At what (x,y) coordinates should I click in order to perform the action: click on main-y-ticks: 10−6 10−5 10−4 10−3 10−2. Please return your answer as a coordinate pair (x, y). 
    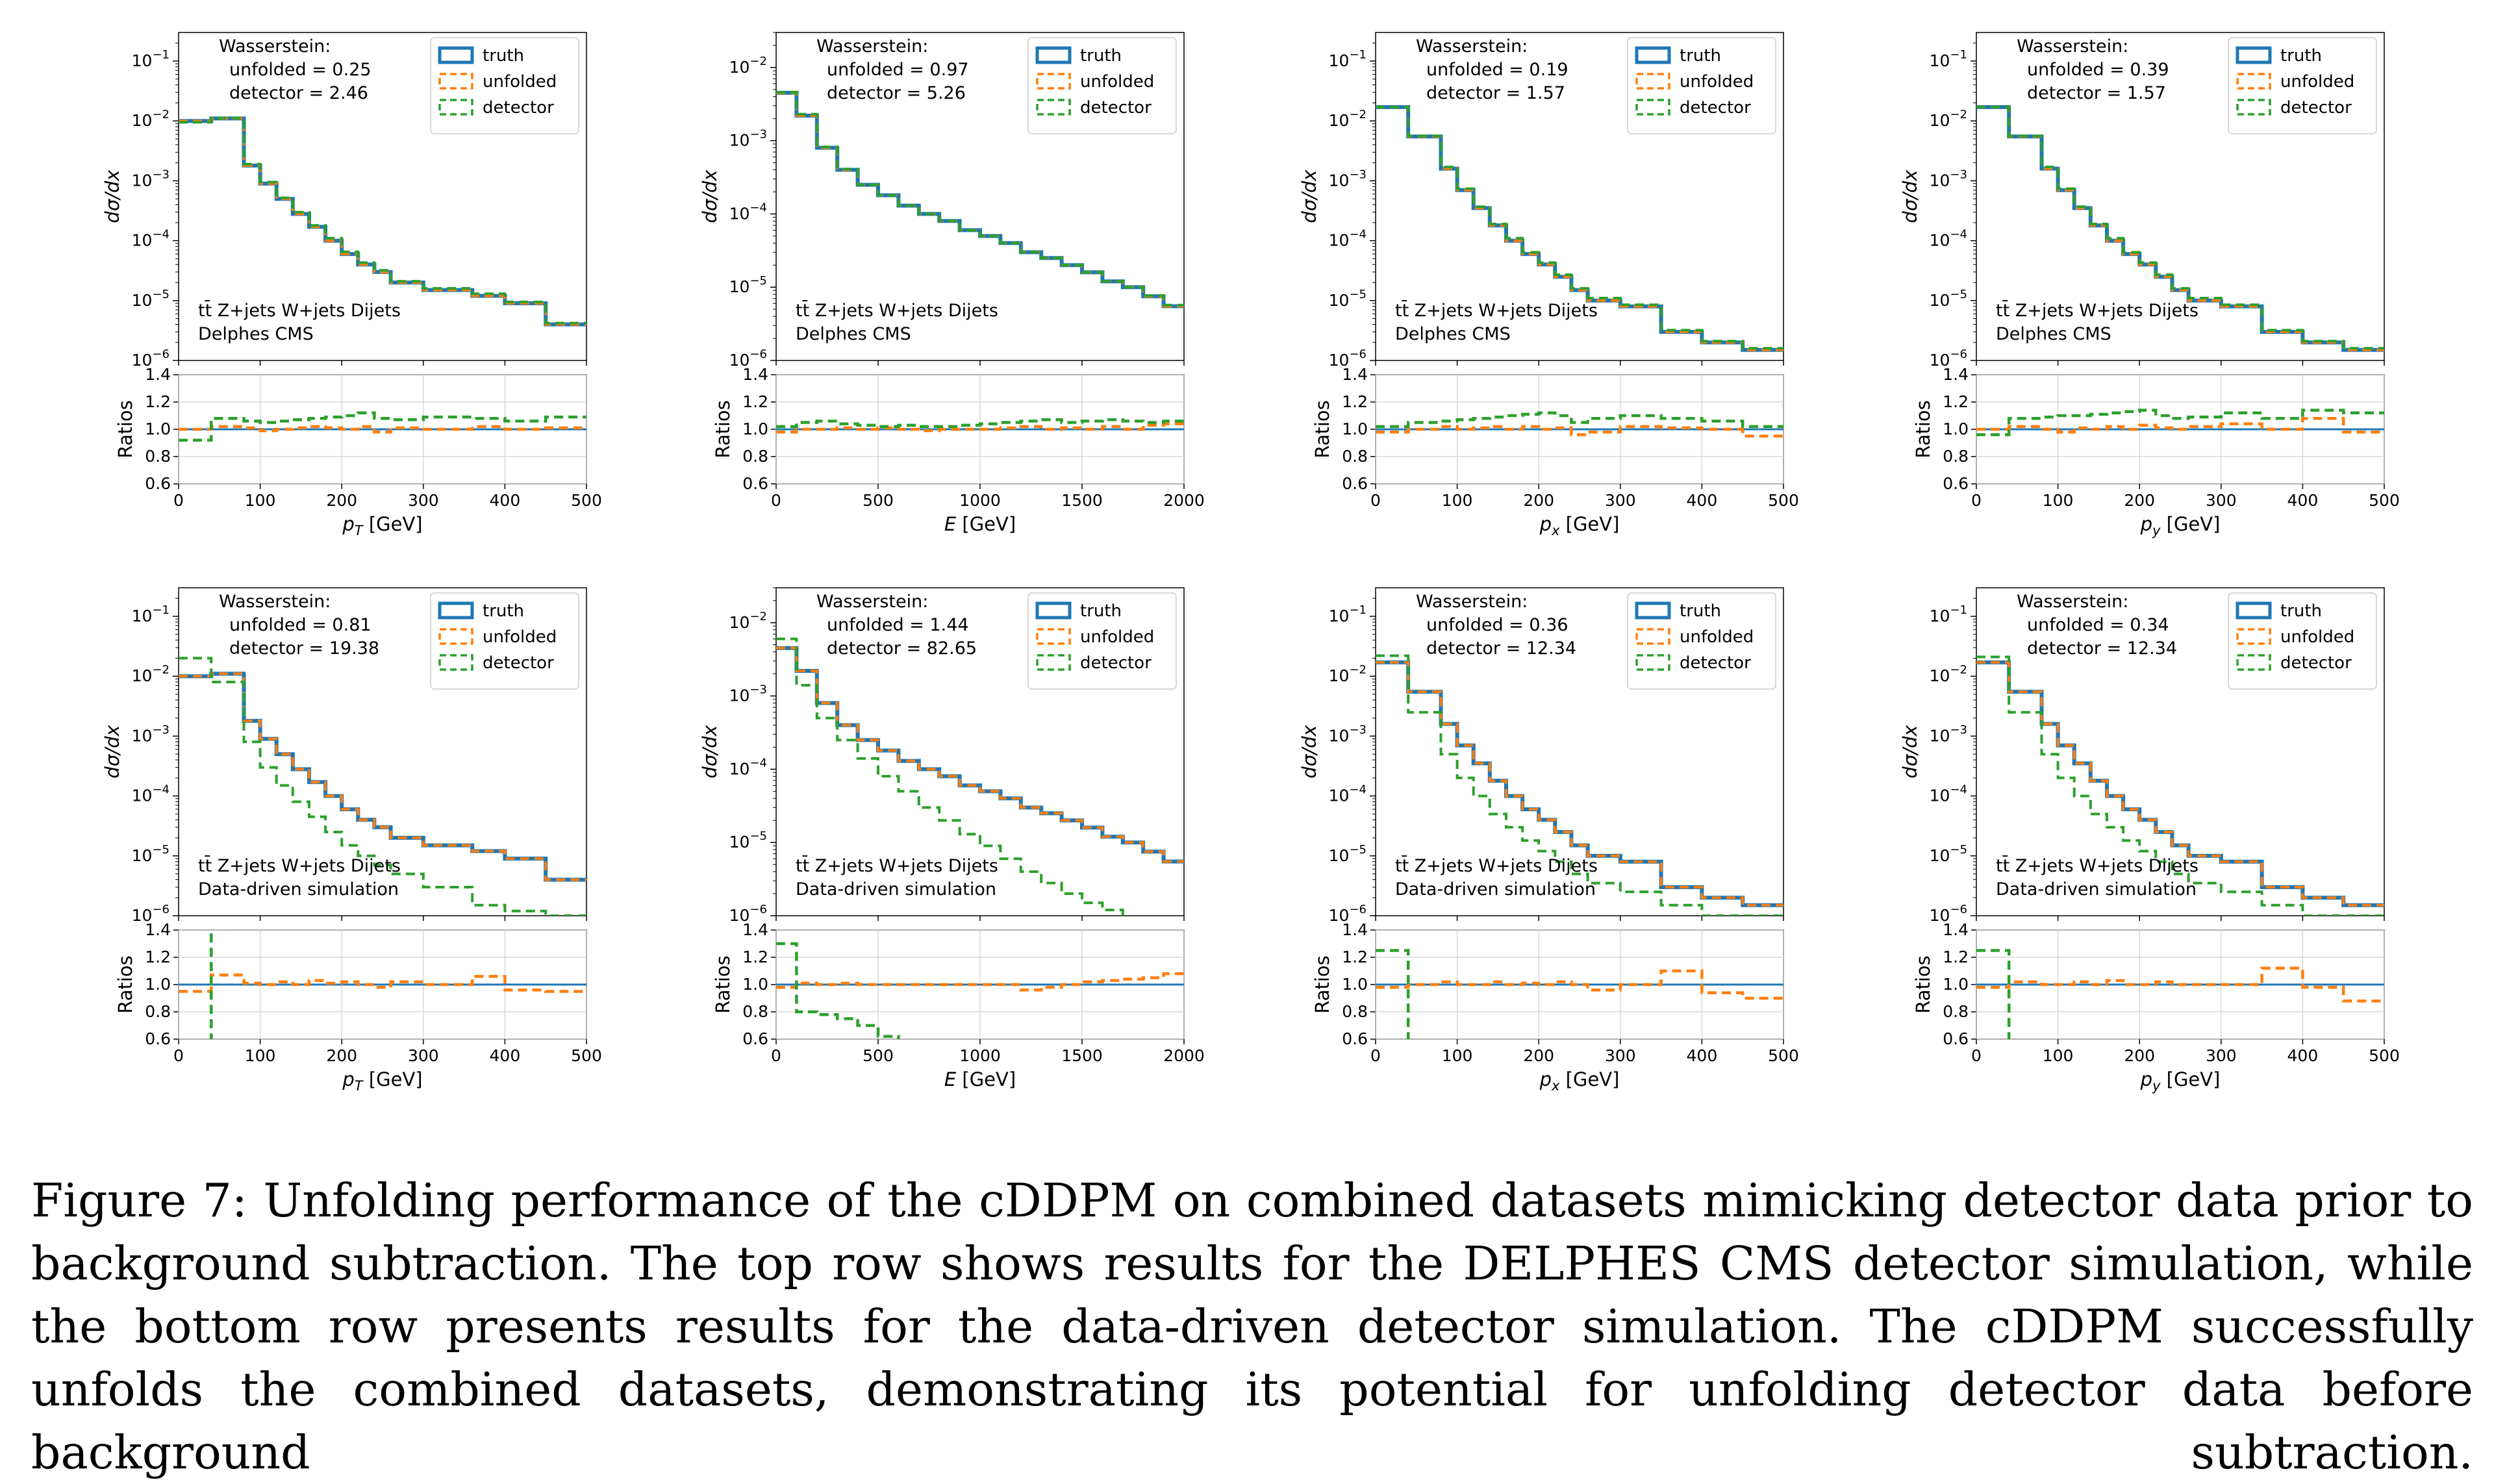
    Looking at the image, I should click on (752, 201).